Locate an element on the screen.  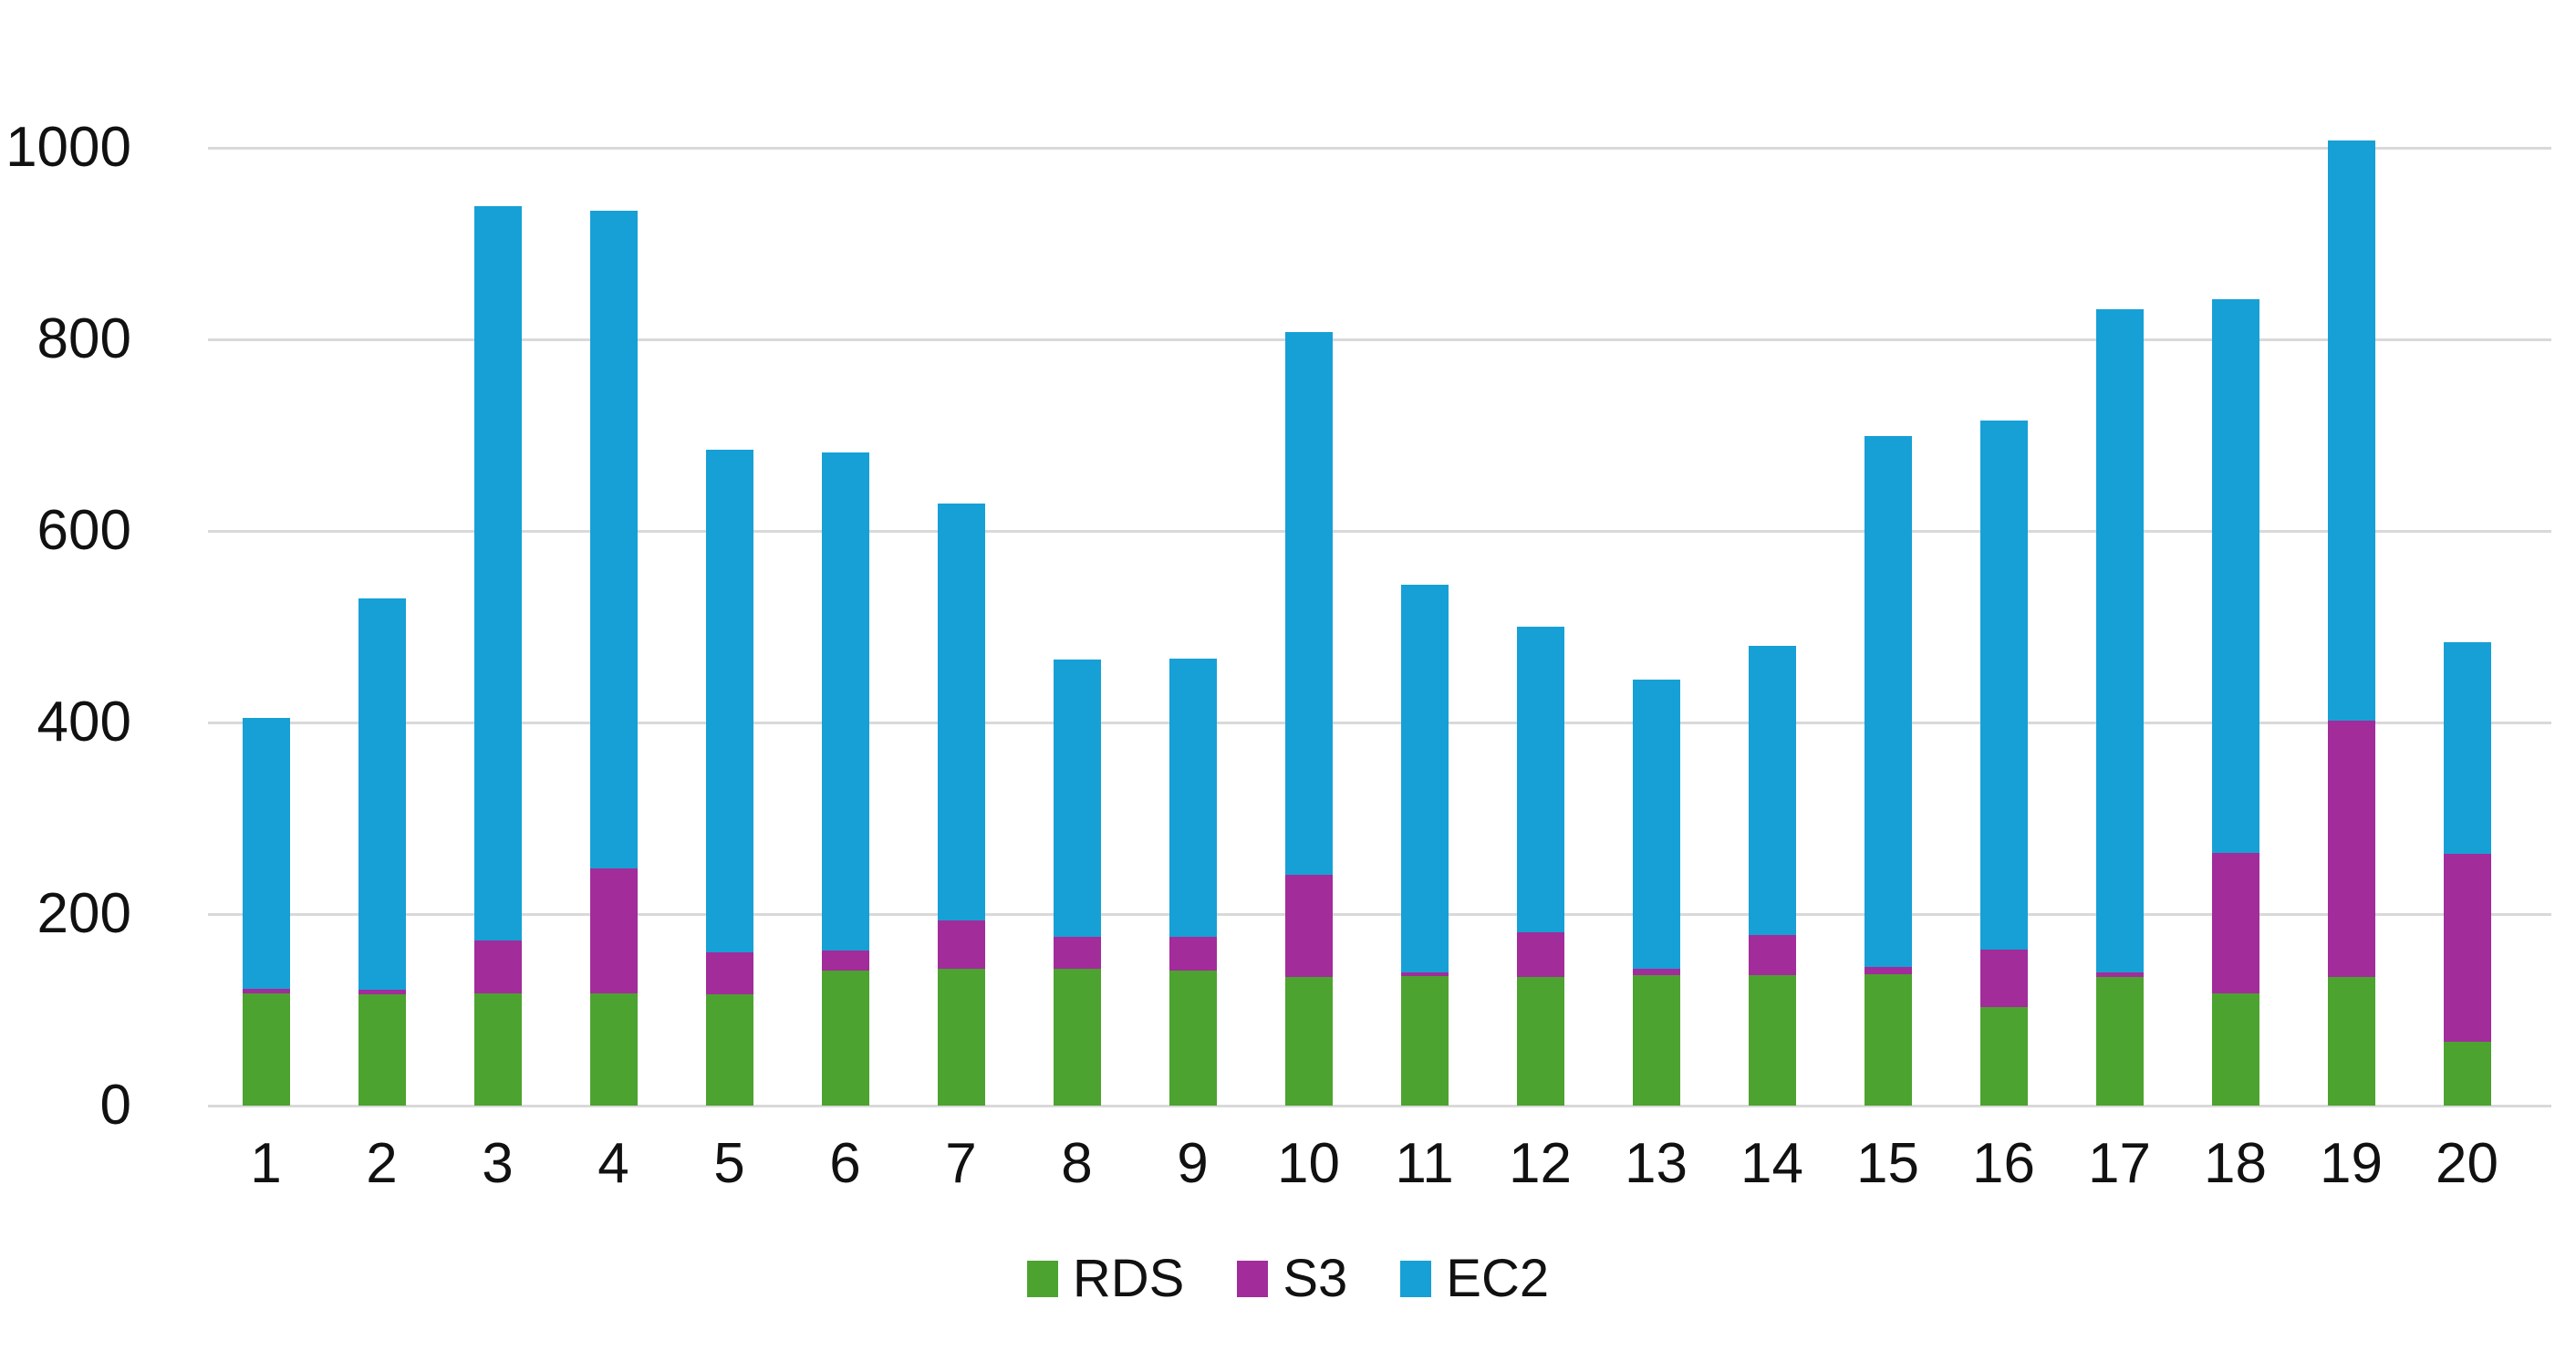
legend-swatch-s3 is located at coordinates (1253, 1278).